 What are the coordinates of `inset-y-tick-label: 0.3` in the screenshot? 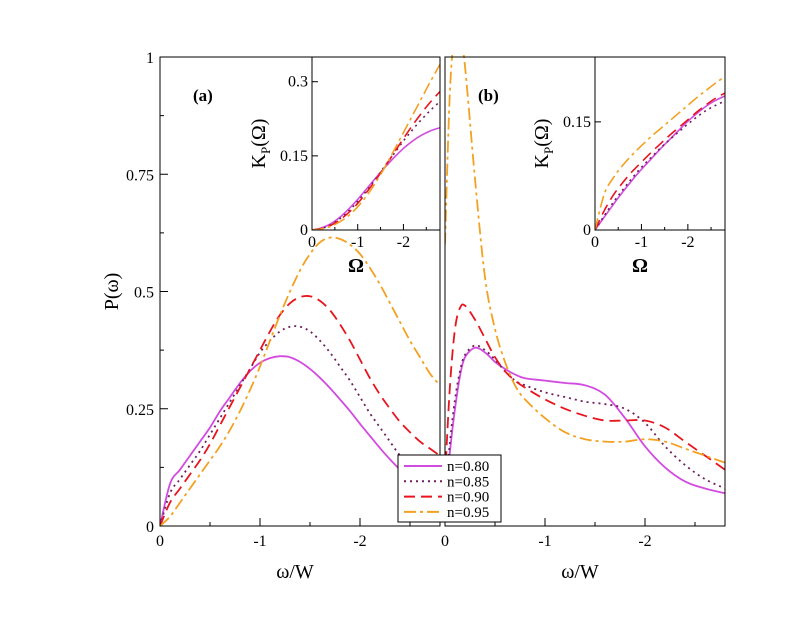 It's located at (298, 82).